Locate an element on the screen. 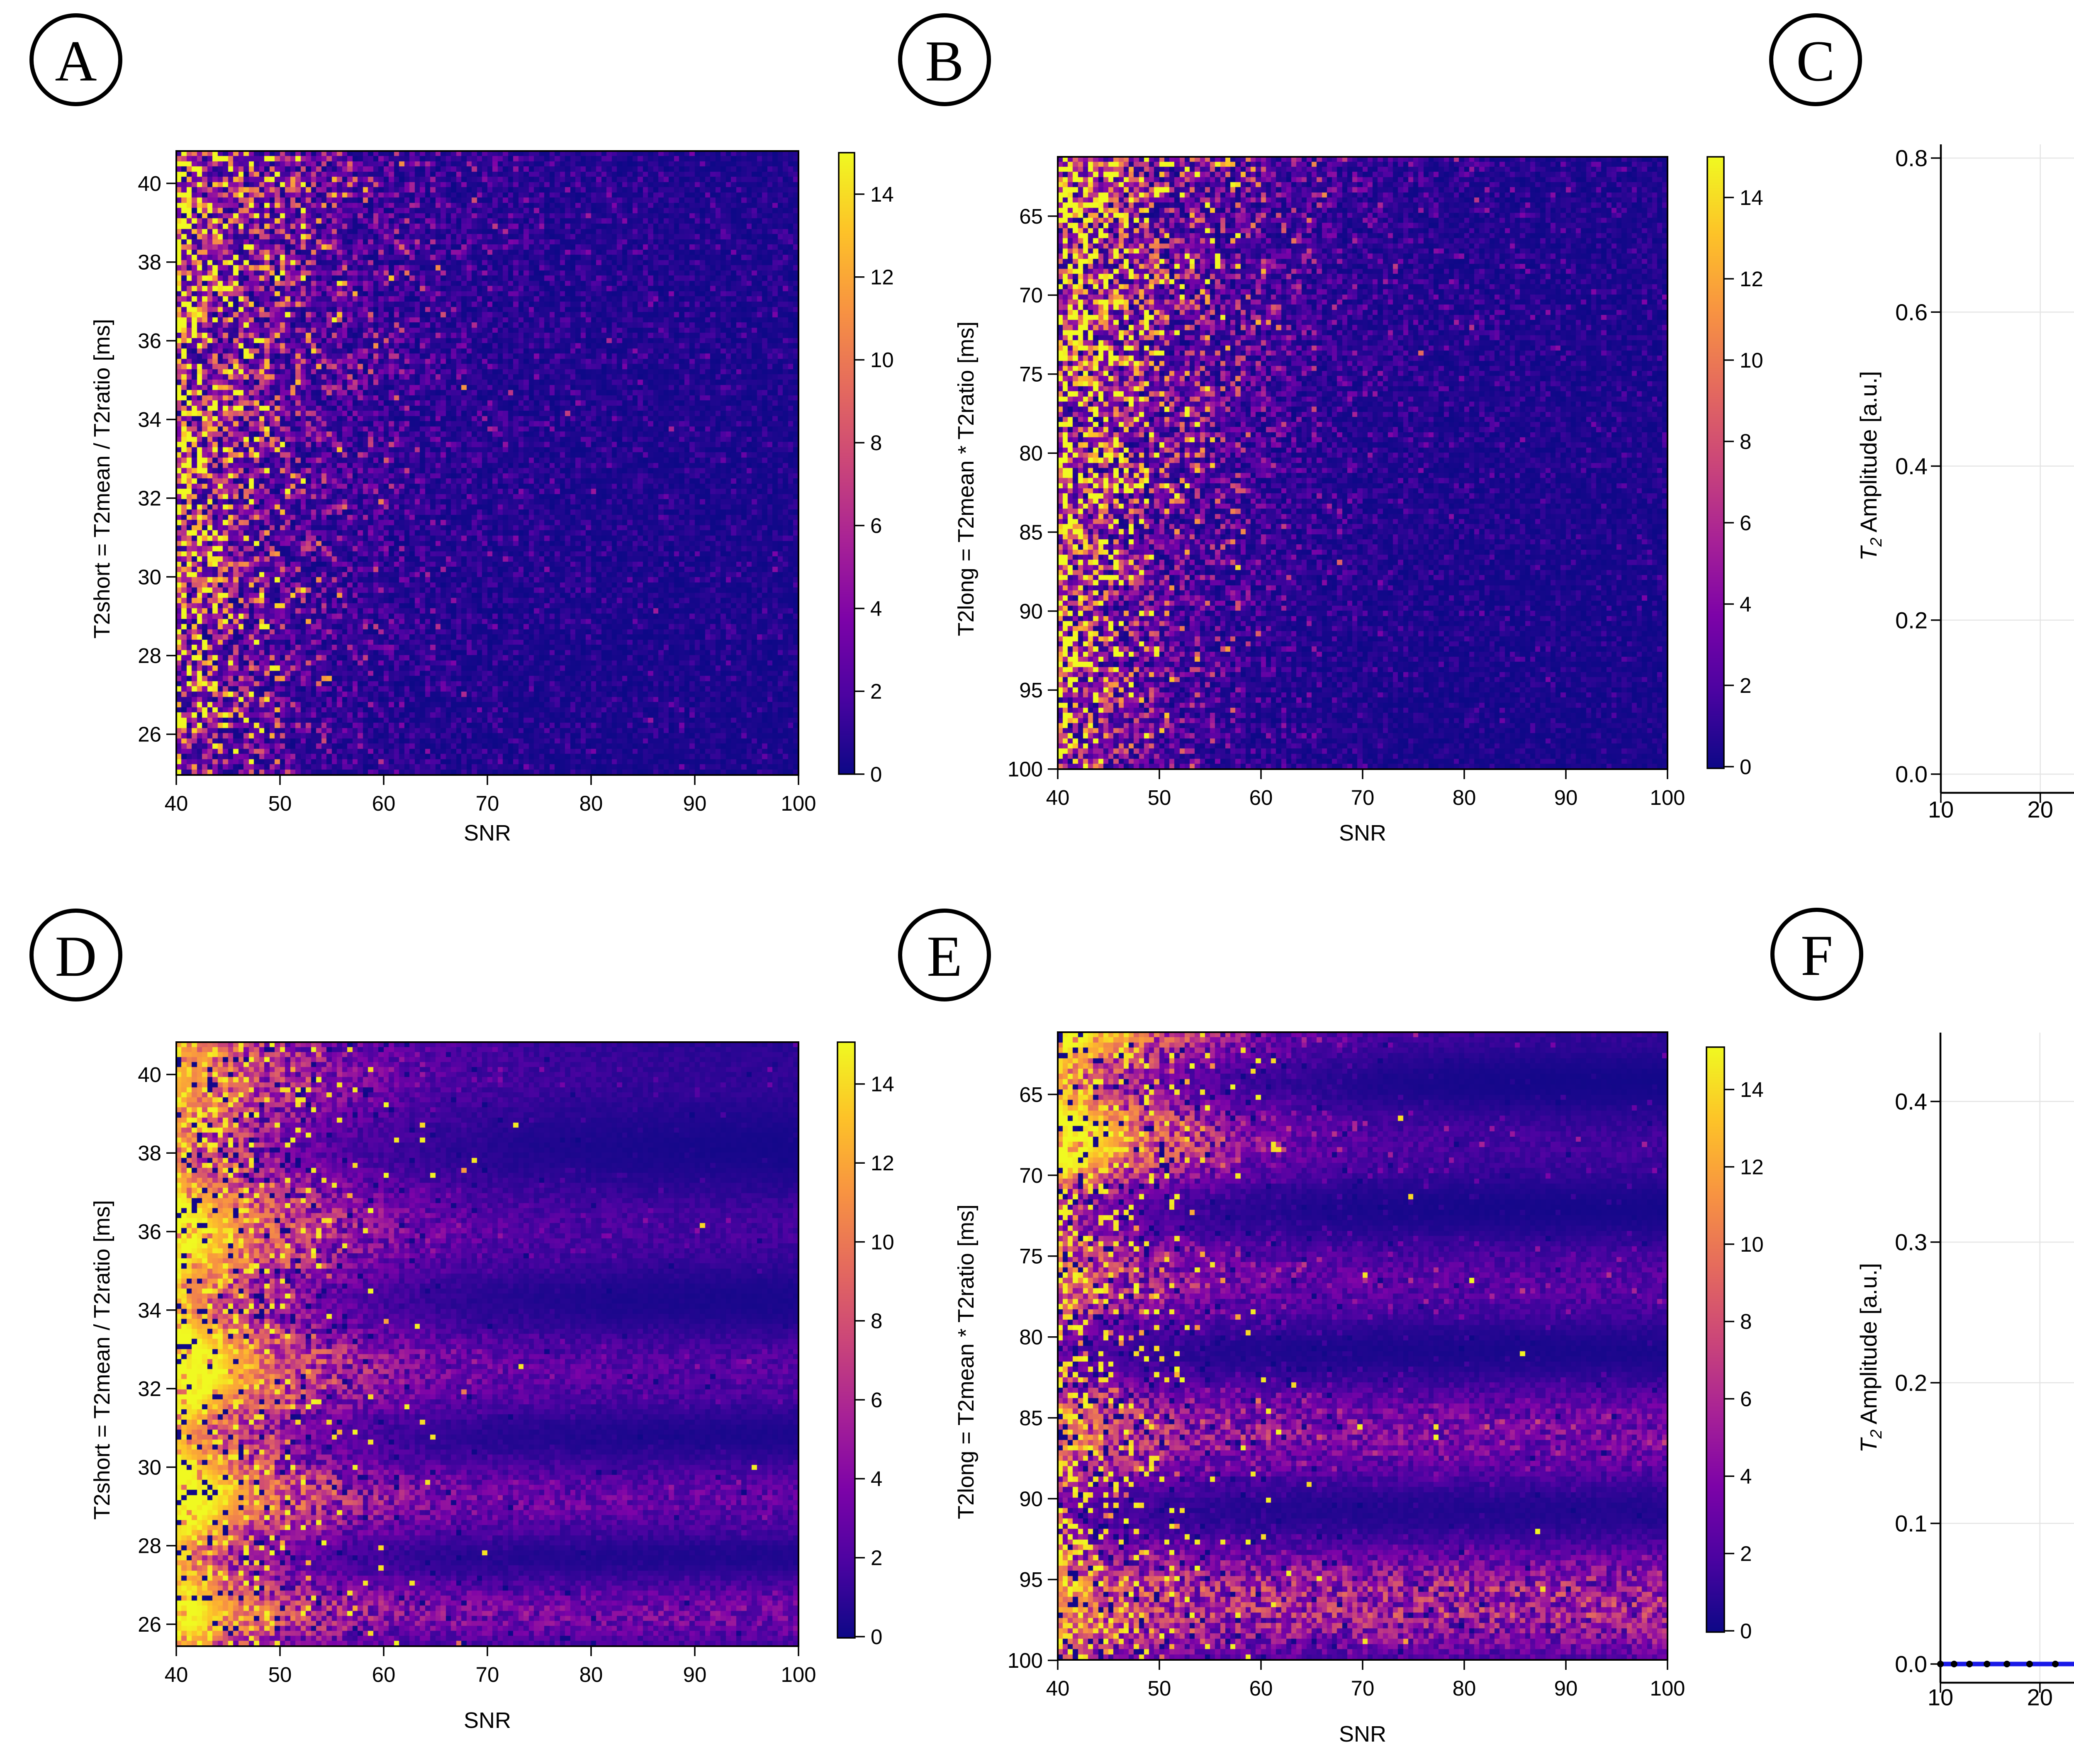  svg-text: 0.4 is located at coordinates (1911, 466).